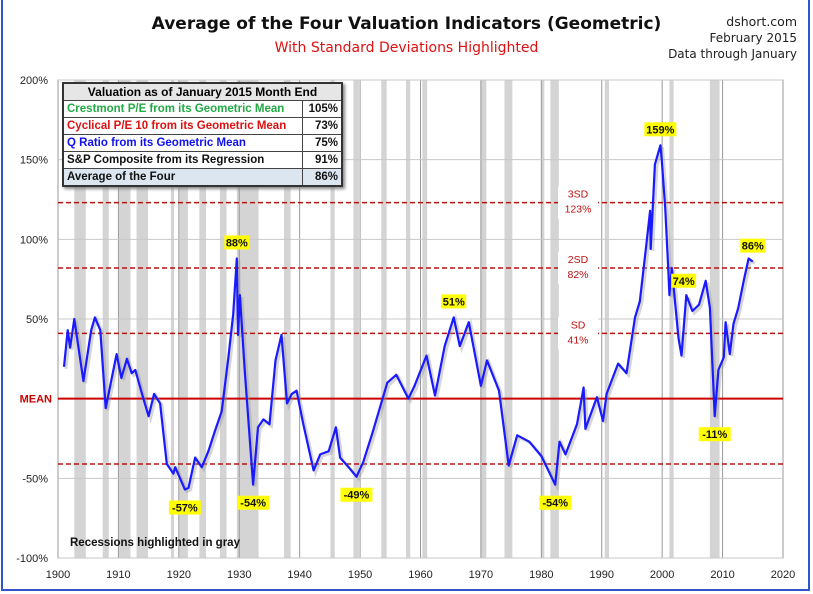 This screenshot has height=594, width=813. Describe the element at coordinates (182, 126) in the screenshot. I see `row-label: Cyclical P/E 10 from its Geometric Mean` at that location.